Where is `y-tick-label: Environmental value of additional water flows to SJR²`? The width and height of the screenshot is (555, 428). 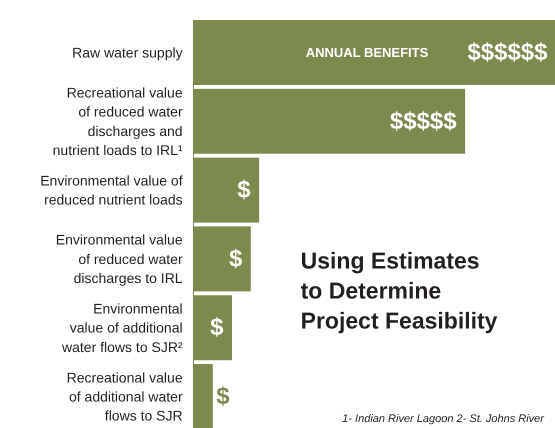
y-tick-label: Environmental value of additional water flows to SJR² is located at coordinates (122, 327).